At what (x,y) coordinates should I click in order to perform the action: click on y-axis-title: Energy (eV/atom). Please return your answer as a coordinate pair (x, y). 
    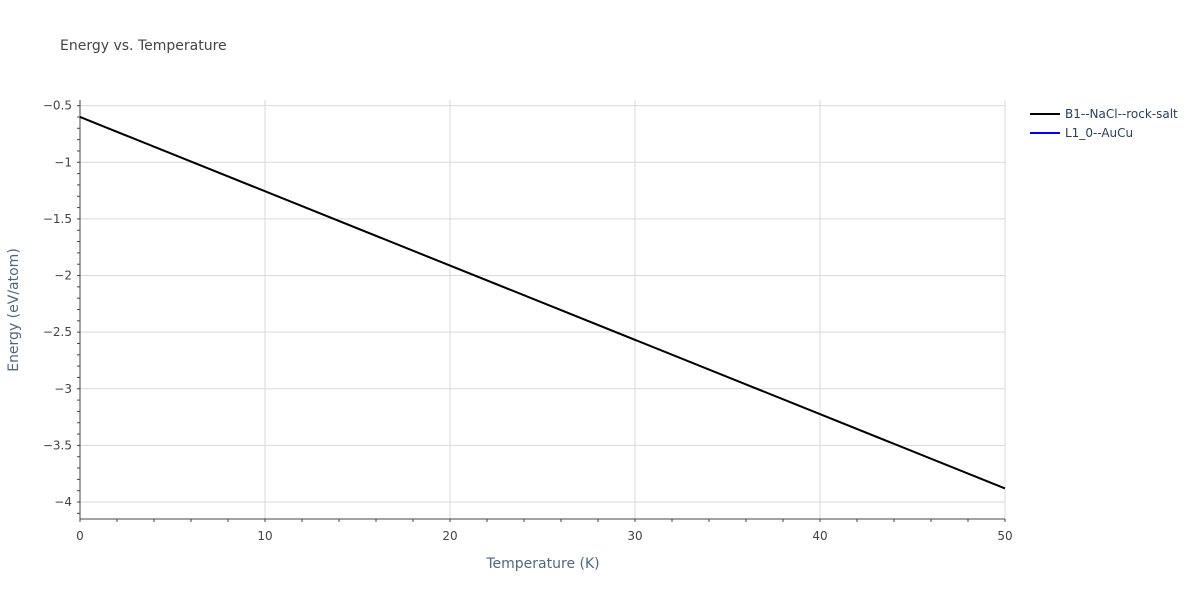
    Looking at the image, I should click on (14, 310).